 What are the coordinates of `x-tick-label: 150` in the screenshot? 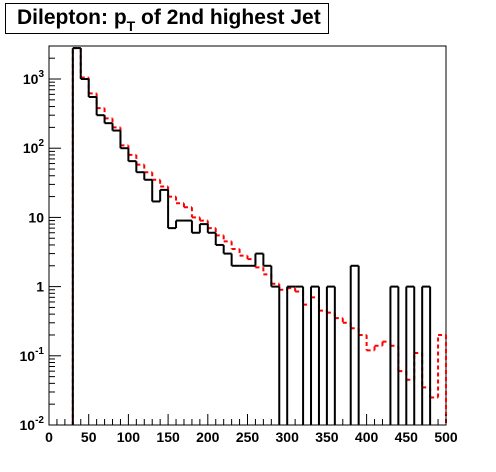 It's located at (168, 437).